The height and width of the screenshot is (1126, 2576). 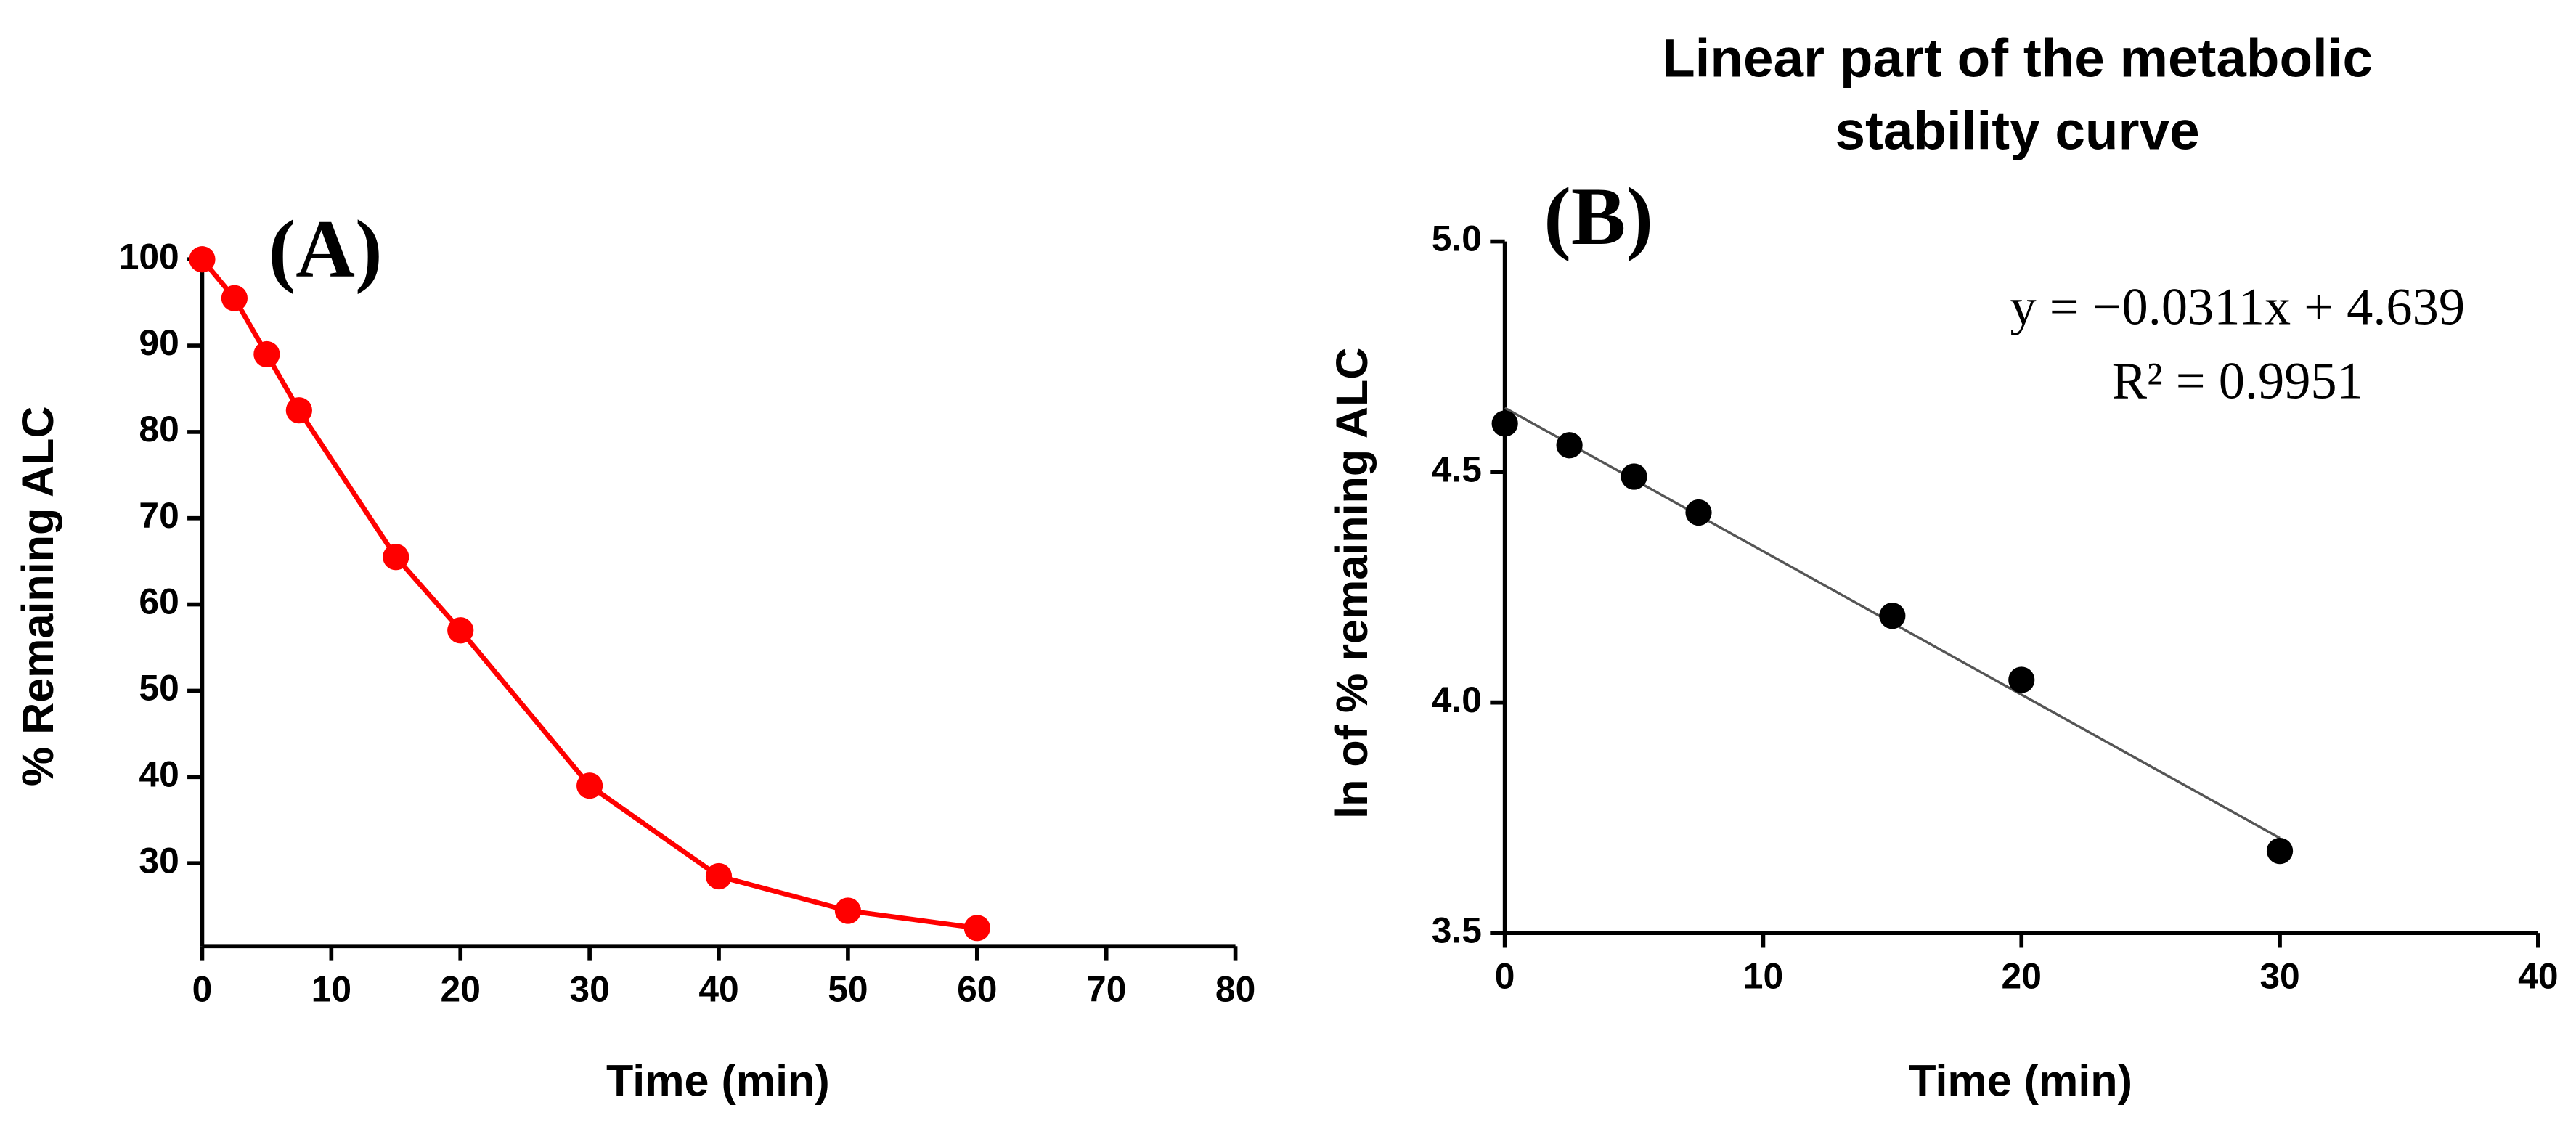 I want to click on x-tick-label: 70, so click(x=1106, y=989).